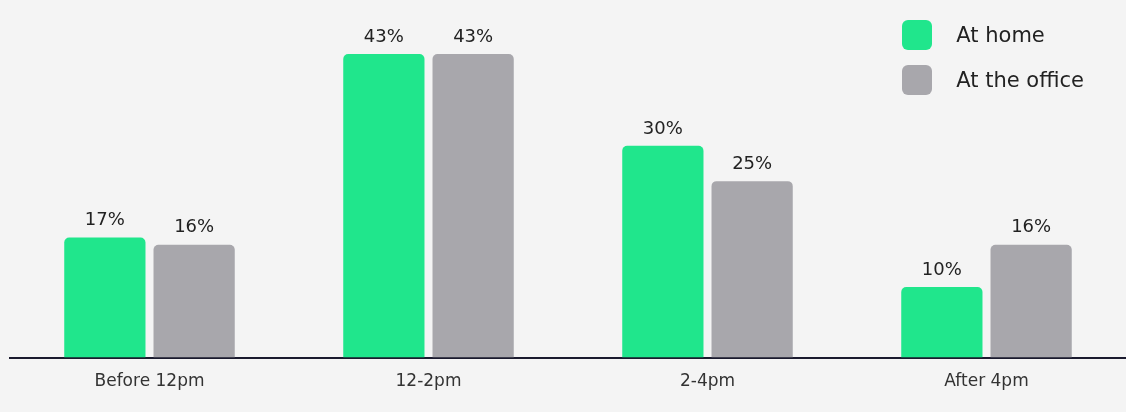 This screenshot has width=1126, height=412. Describe the element at coordinates (1000, 35) in the screenshot. I see `legend-label: At home` at that location.